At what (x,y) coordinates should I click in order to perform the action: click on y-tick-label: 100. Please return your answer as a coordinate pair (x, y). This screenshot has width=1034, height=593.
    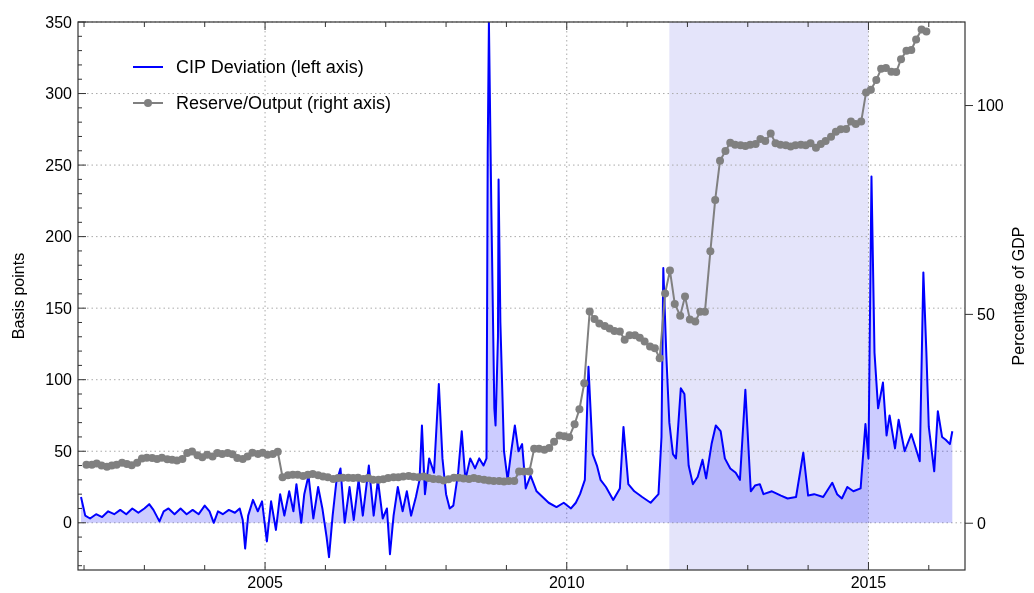
    Looking at the image, I should click on (59, 380).